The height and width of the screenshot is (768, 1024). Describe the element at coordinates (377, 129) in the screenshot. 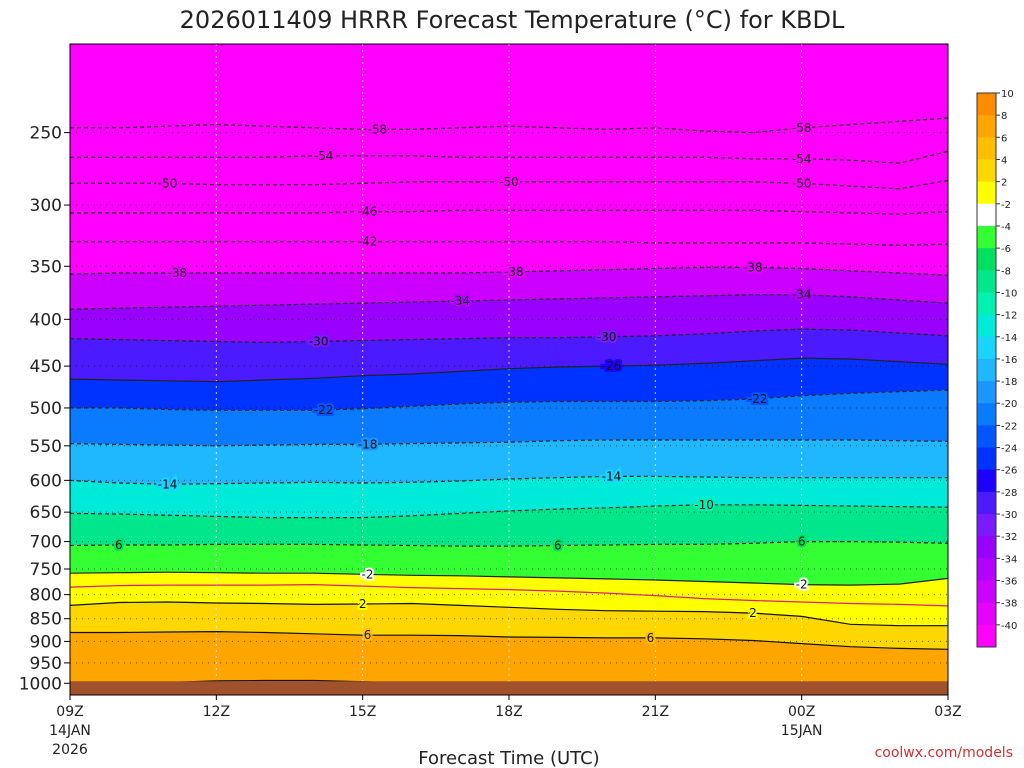

I see `isotherm-label: -58` at that location.